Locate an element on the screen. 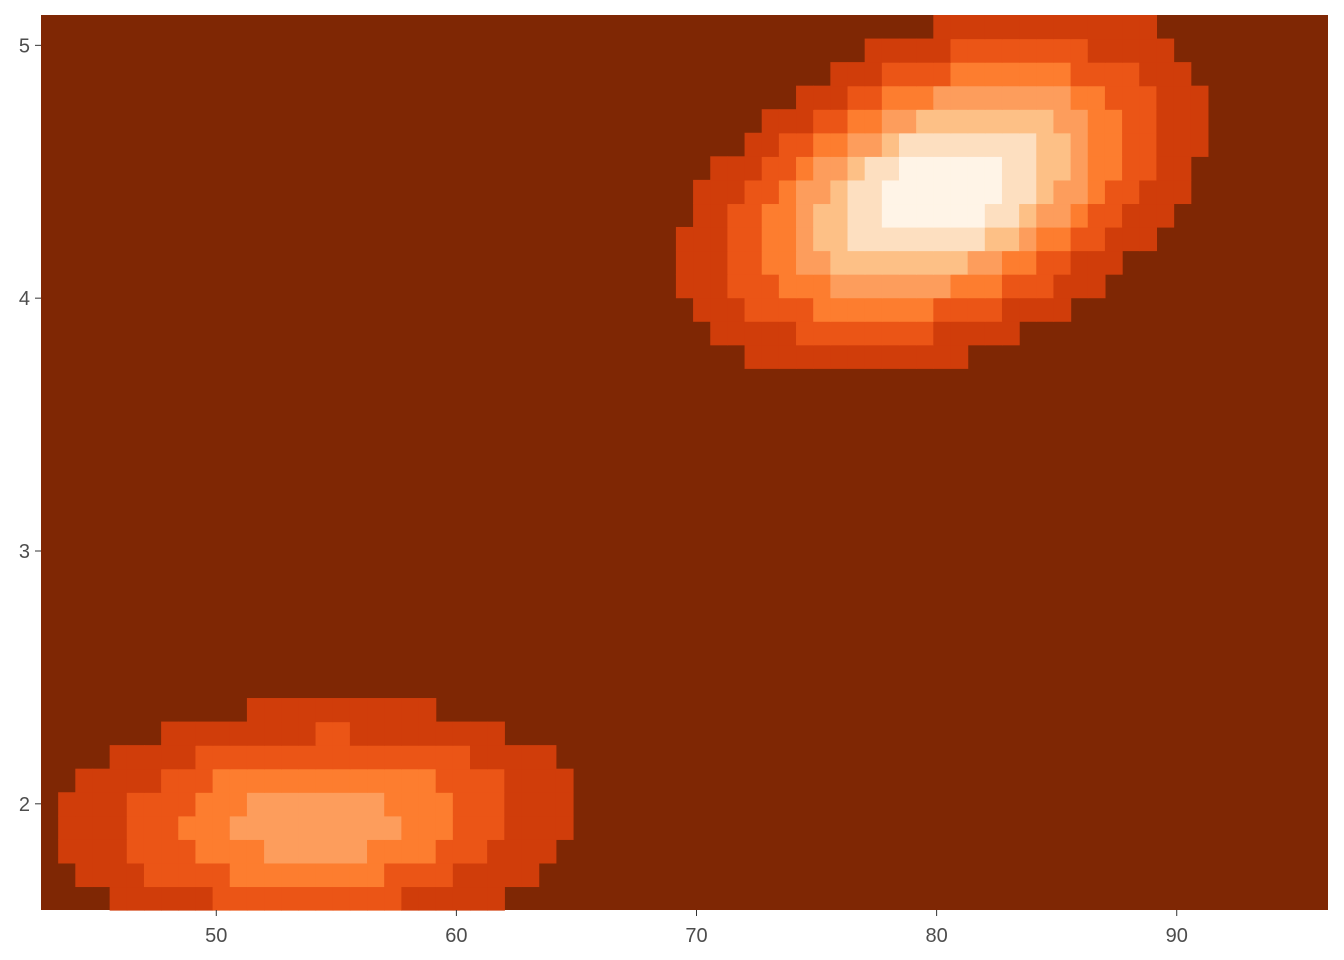 Image resolution: width=1344 pixels, height=960 pixels. x-axis: 50 60 70 80 90 is located at coordinates (696, 928).